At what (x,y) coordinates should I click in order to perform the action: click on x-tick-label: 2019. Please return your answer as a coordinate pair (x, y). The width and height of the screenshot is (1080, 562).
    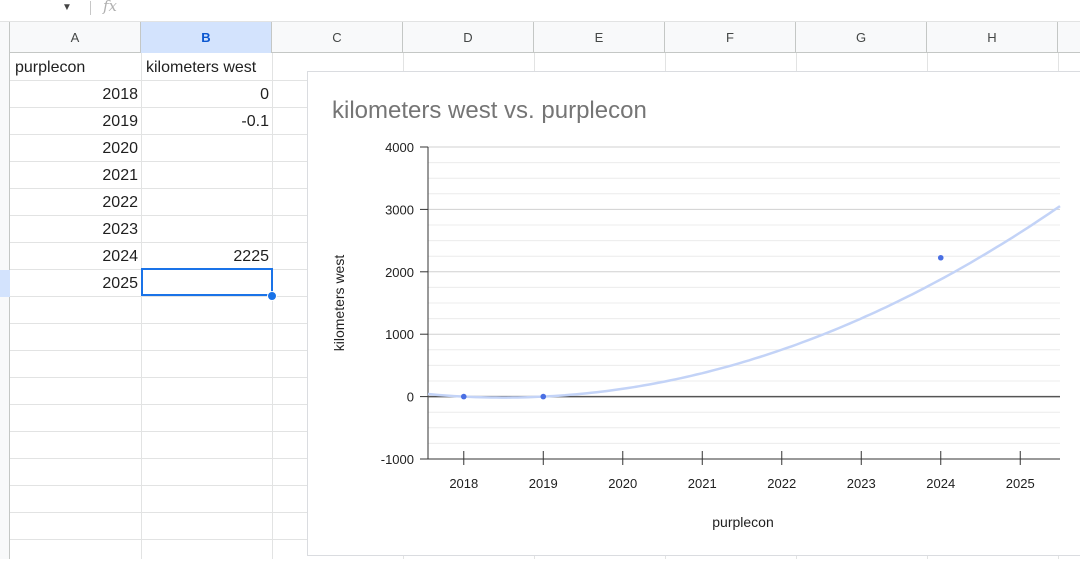
    Looking at the image, I should click on (543, 483).